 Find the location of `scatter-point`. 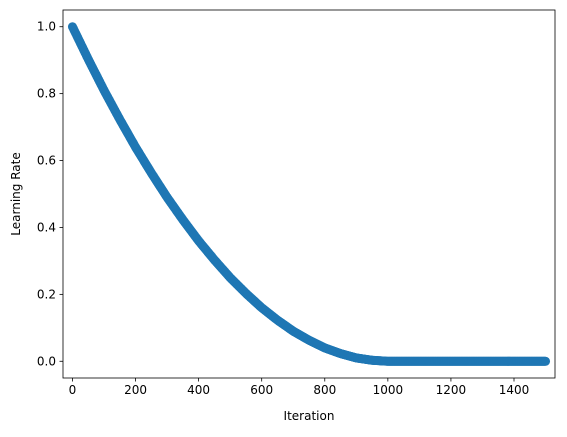

scatter-point is located at coordinates (546, 361).